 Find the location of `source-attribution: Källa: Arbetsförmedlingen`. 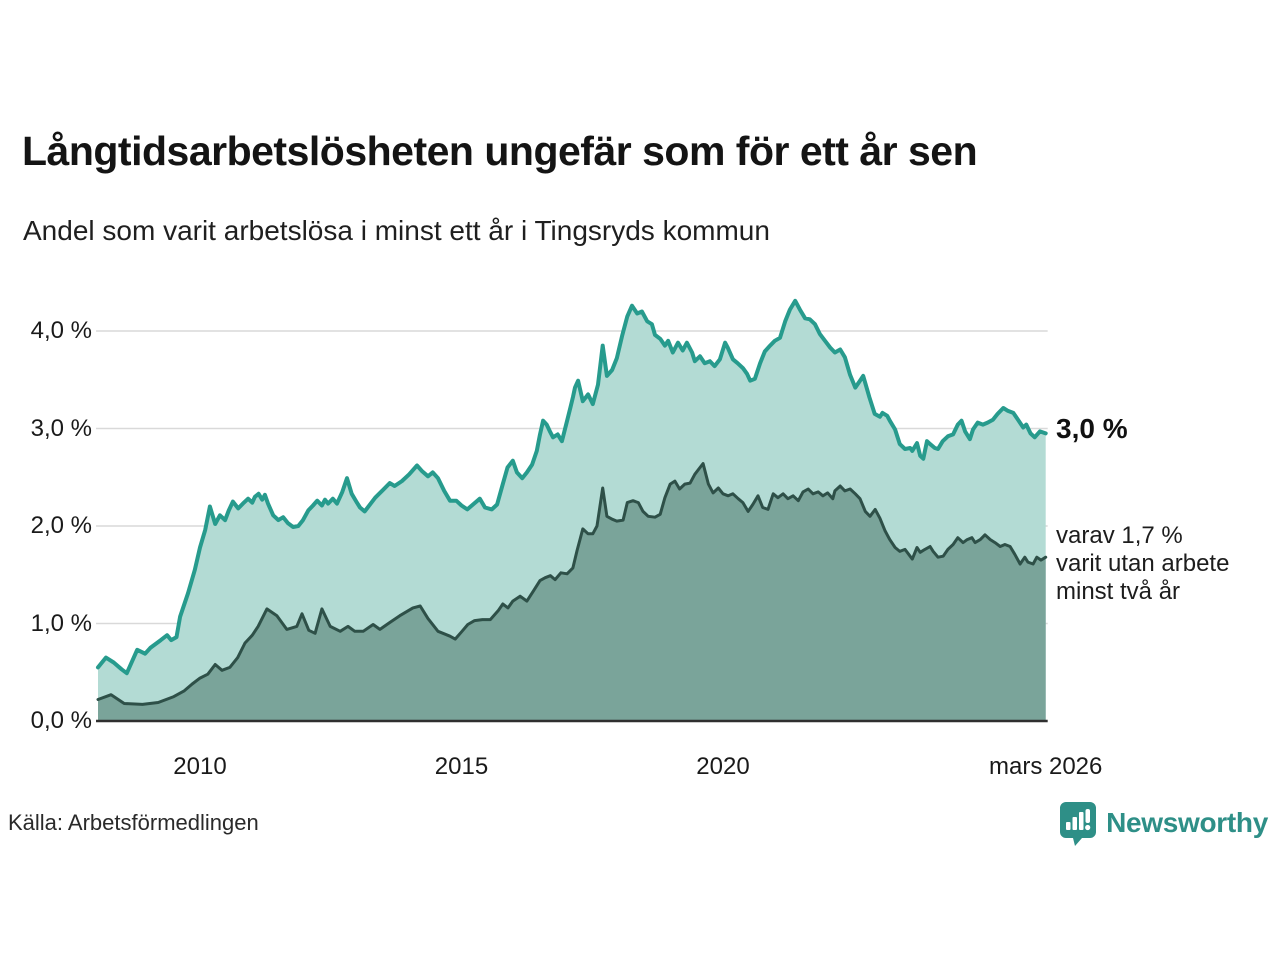

source-attribution: Källa: Arbetsförmedlingen is located at coordinates (133, 822).